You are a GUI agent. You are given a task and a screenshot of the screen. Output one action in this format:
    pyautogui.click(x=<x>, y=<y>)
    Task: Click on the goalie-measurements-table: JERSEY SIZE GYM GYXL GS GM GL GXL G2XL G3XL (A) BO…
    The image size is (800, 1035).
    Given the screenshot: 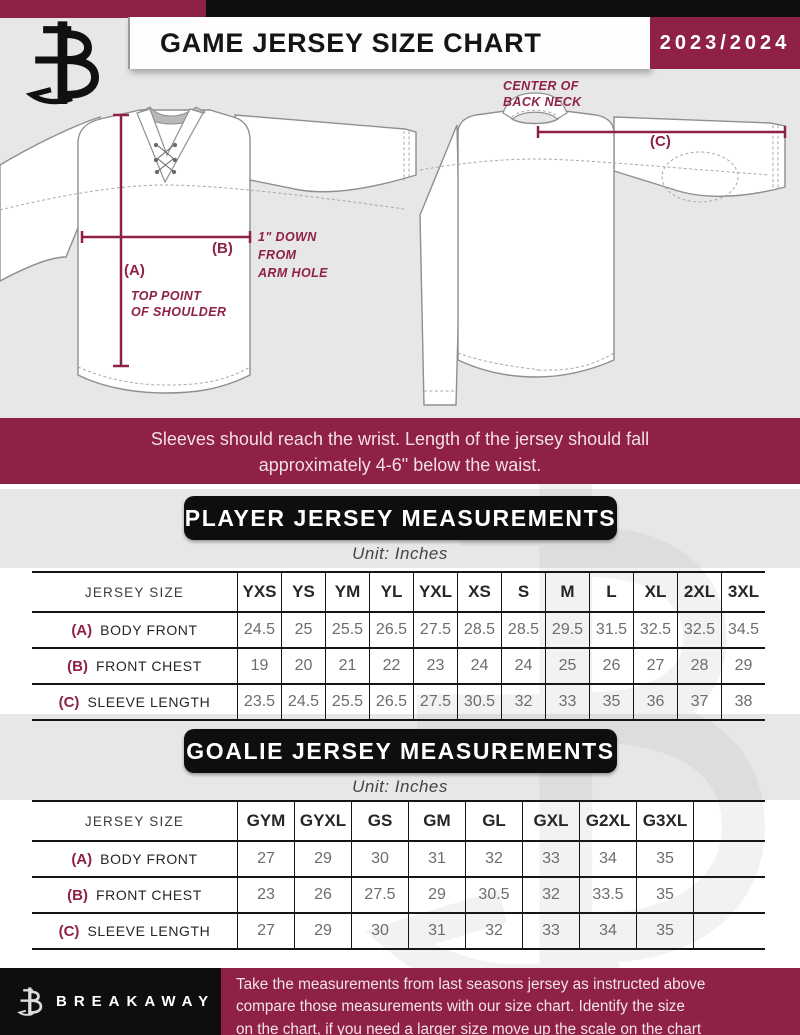 What is the action you would take?
    pyautogui.click(x=398, y=875)
    